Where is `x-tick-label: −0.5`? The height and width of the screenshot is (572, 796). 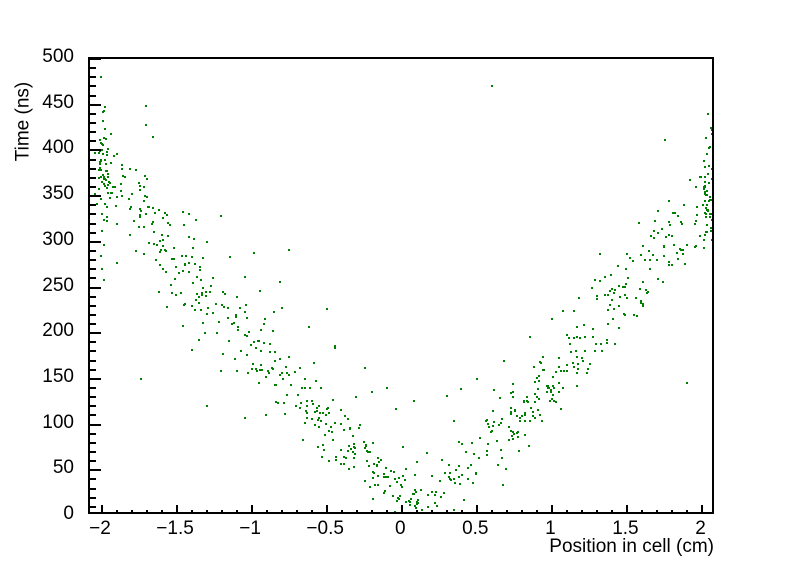
x-tick-label: −0.5 is located at coordinates (325, 528).